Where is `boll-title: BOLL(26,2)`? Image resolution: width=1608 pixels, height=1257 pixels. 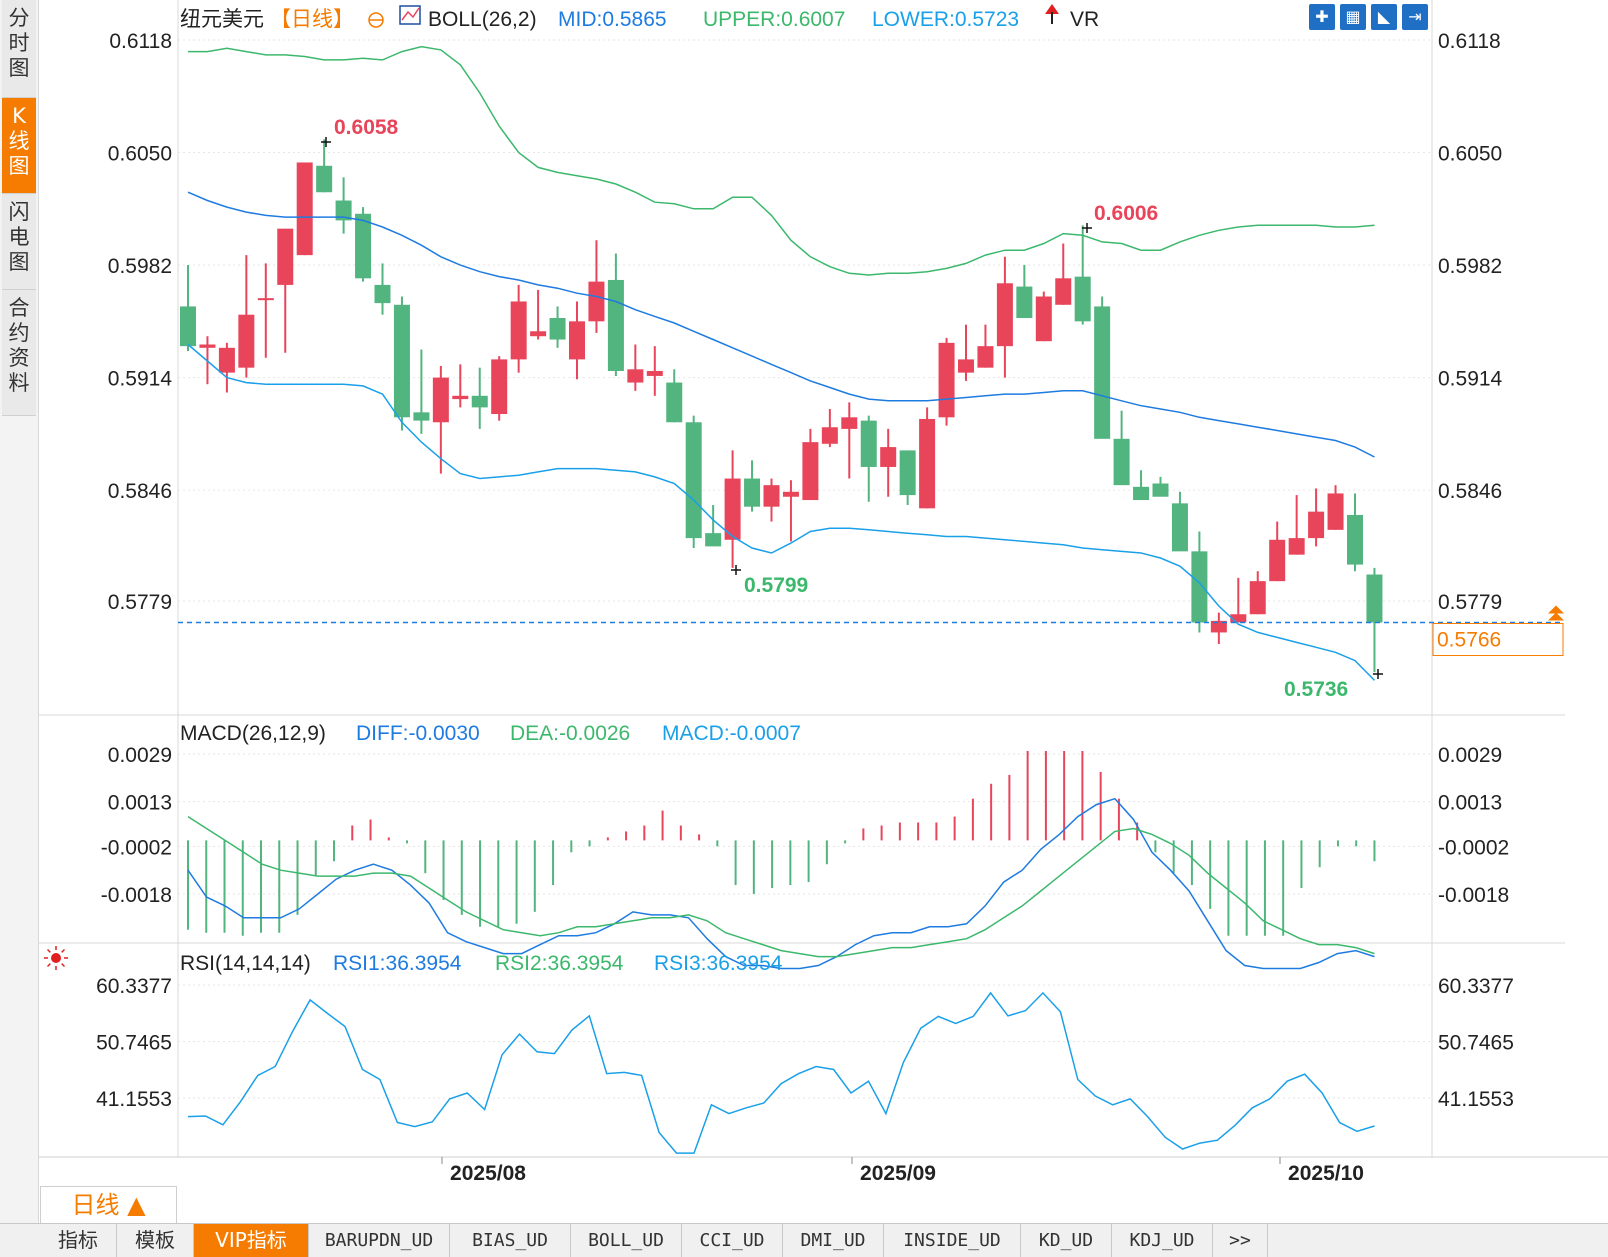
boll-title: BOLL(26,2) is located at coordinates (482, 19).